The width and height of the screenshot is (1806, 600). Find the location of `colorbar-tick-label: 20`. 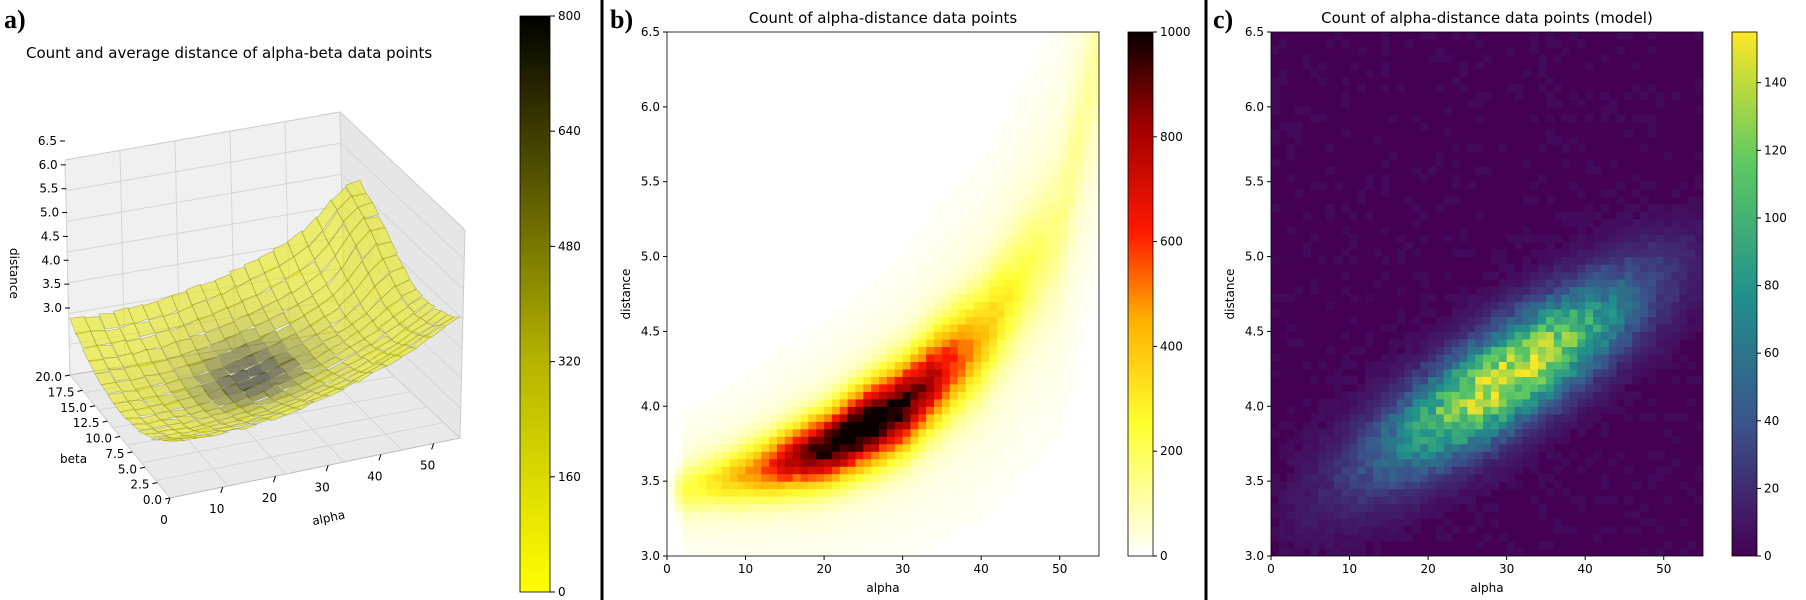

colorbar-tick-label: 20 is located at coordinates (1771, 488).